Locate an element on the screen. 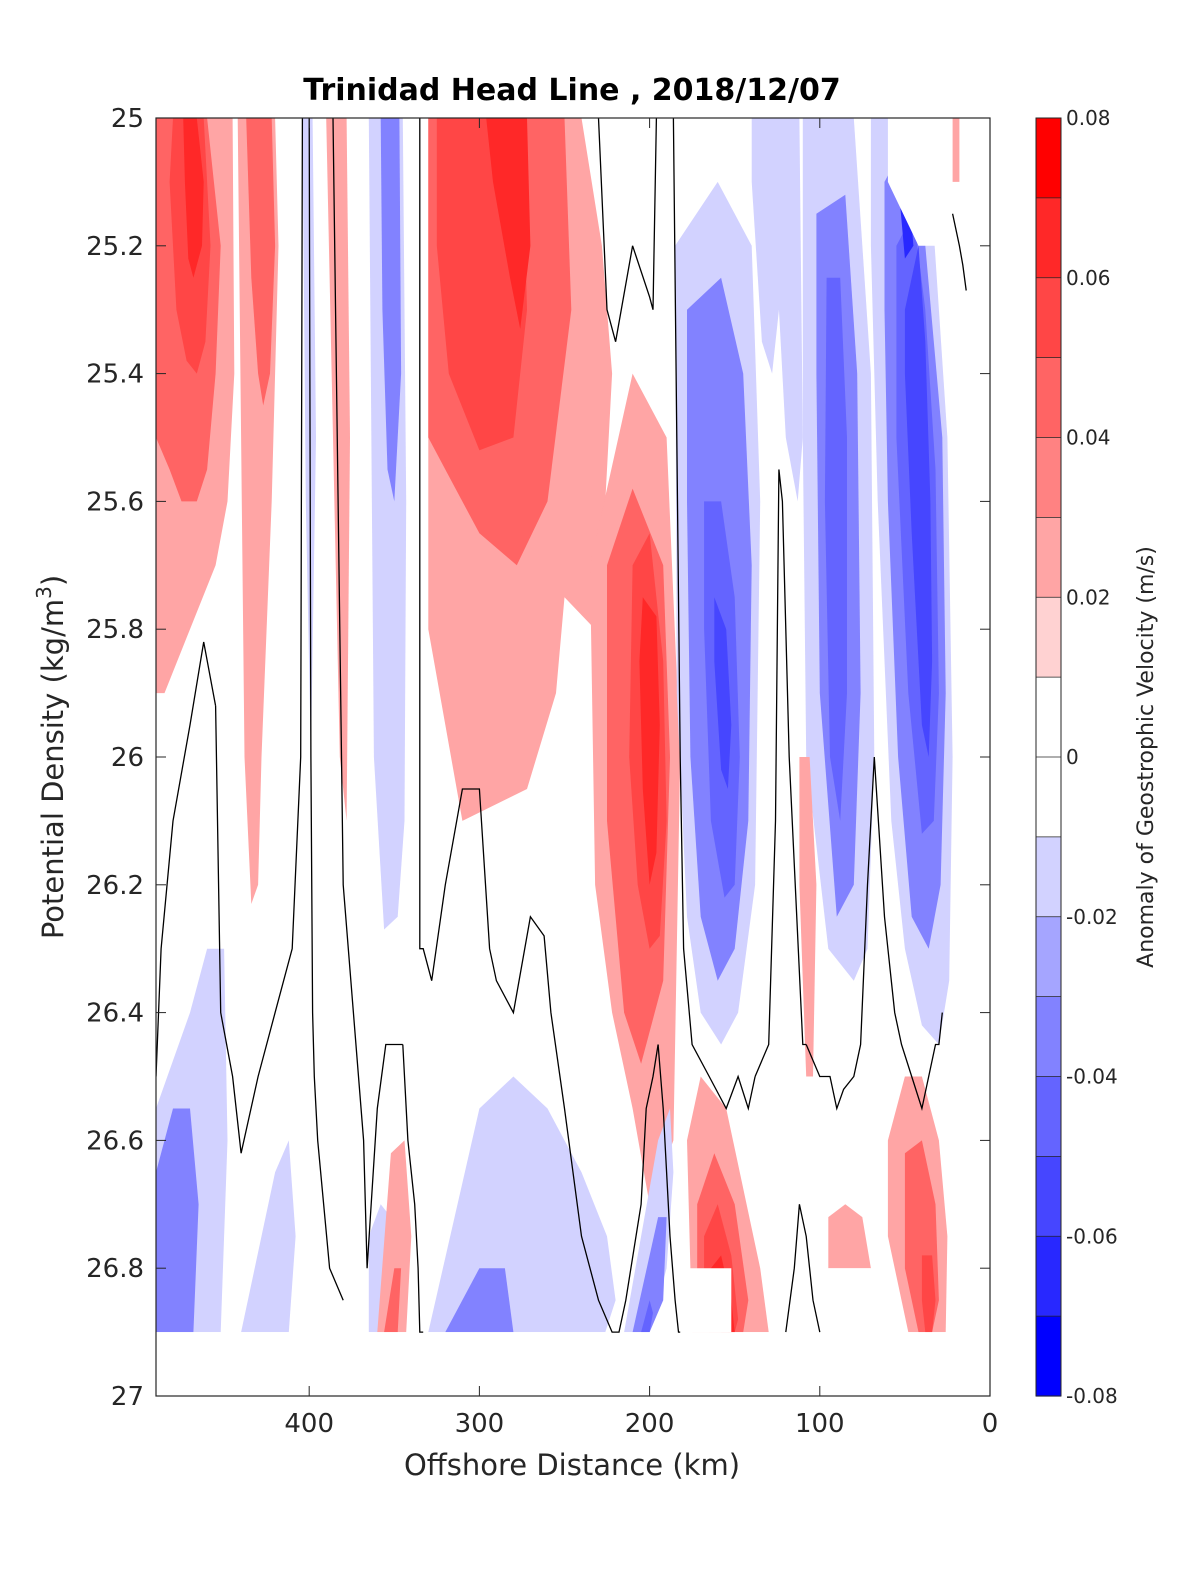 This screenshot has width=1200, height=1575. y-axis-label: Potential Density (kg/m3) is located at coordinates (51, 757).